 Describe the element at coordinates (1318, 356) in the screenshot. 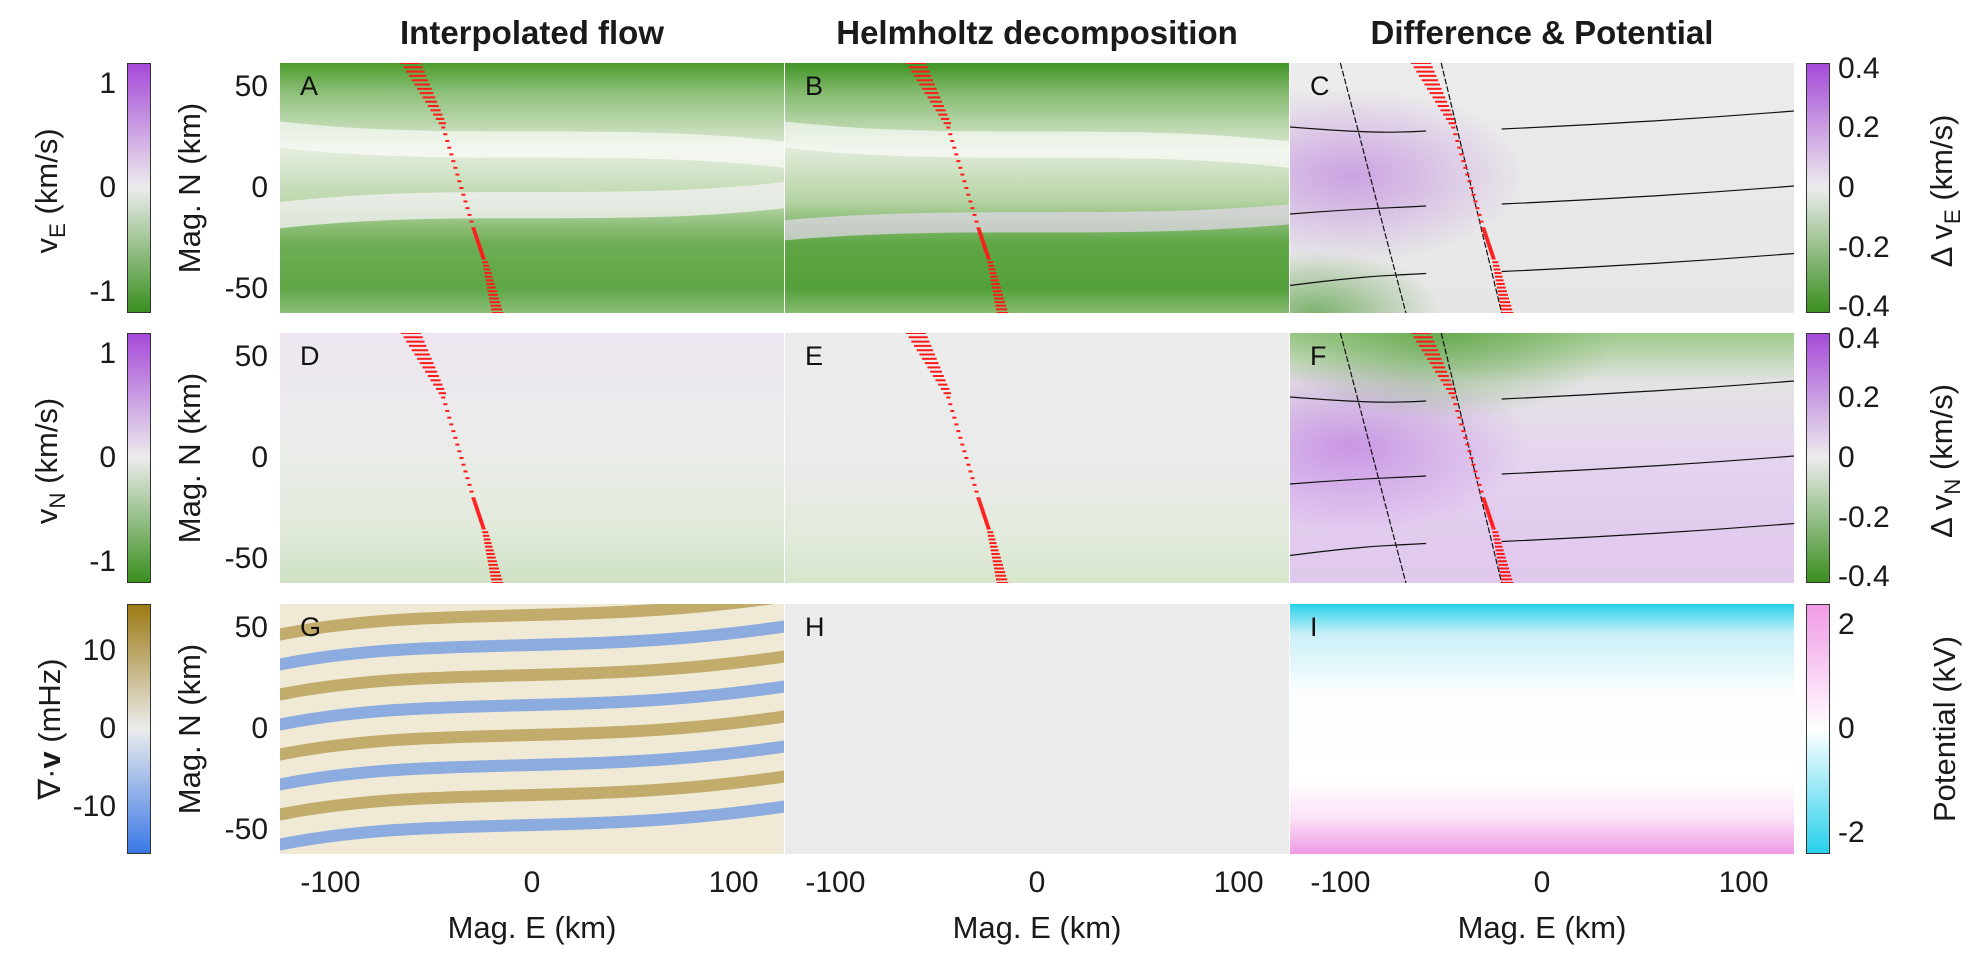

I see `panel-label: F` at that location.